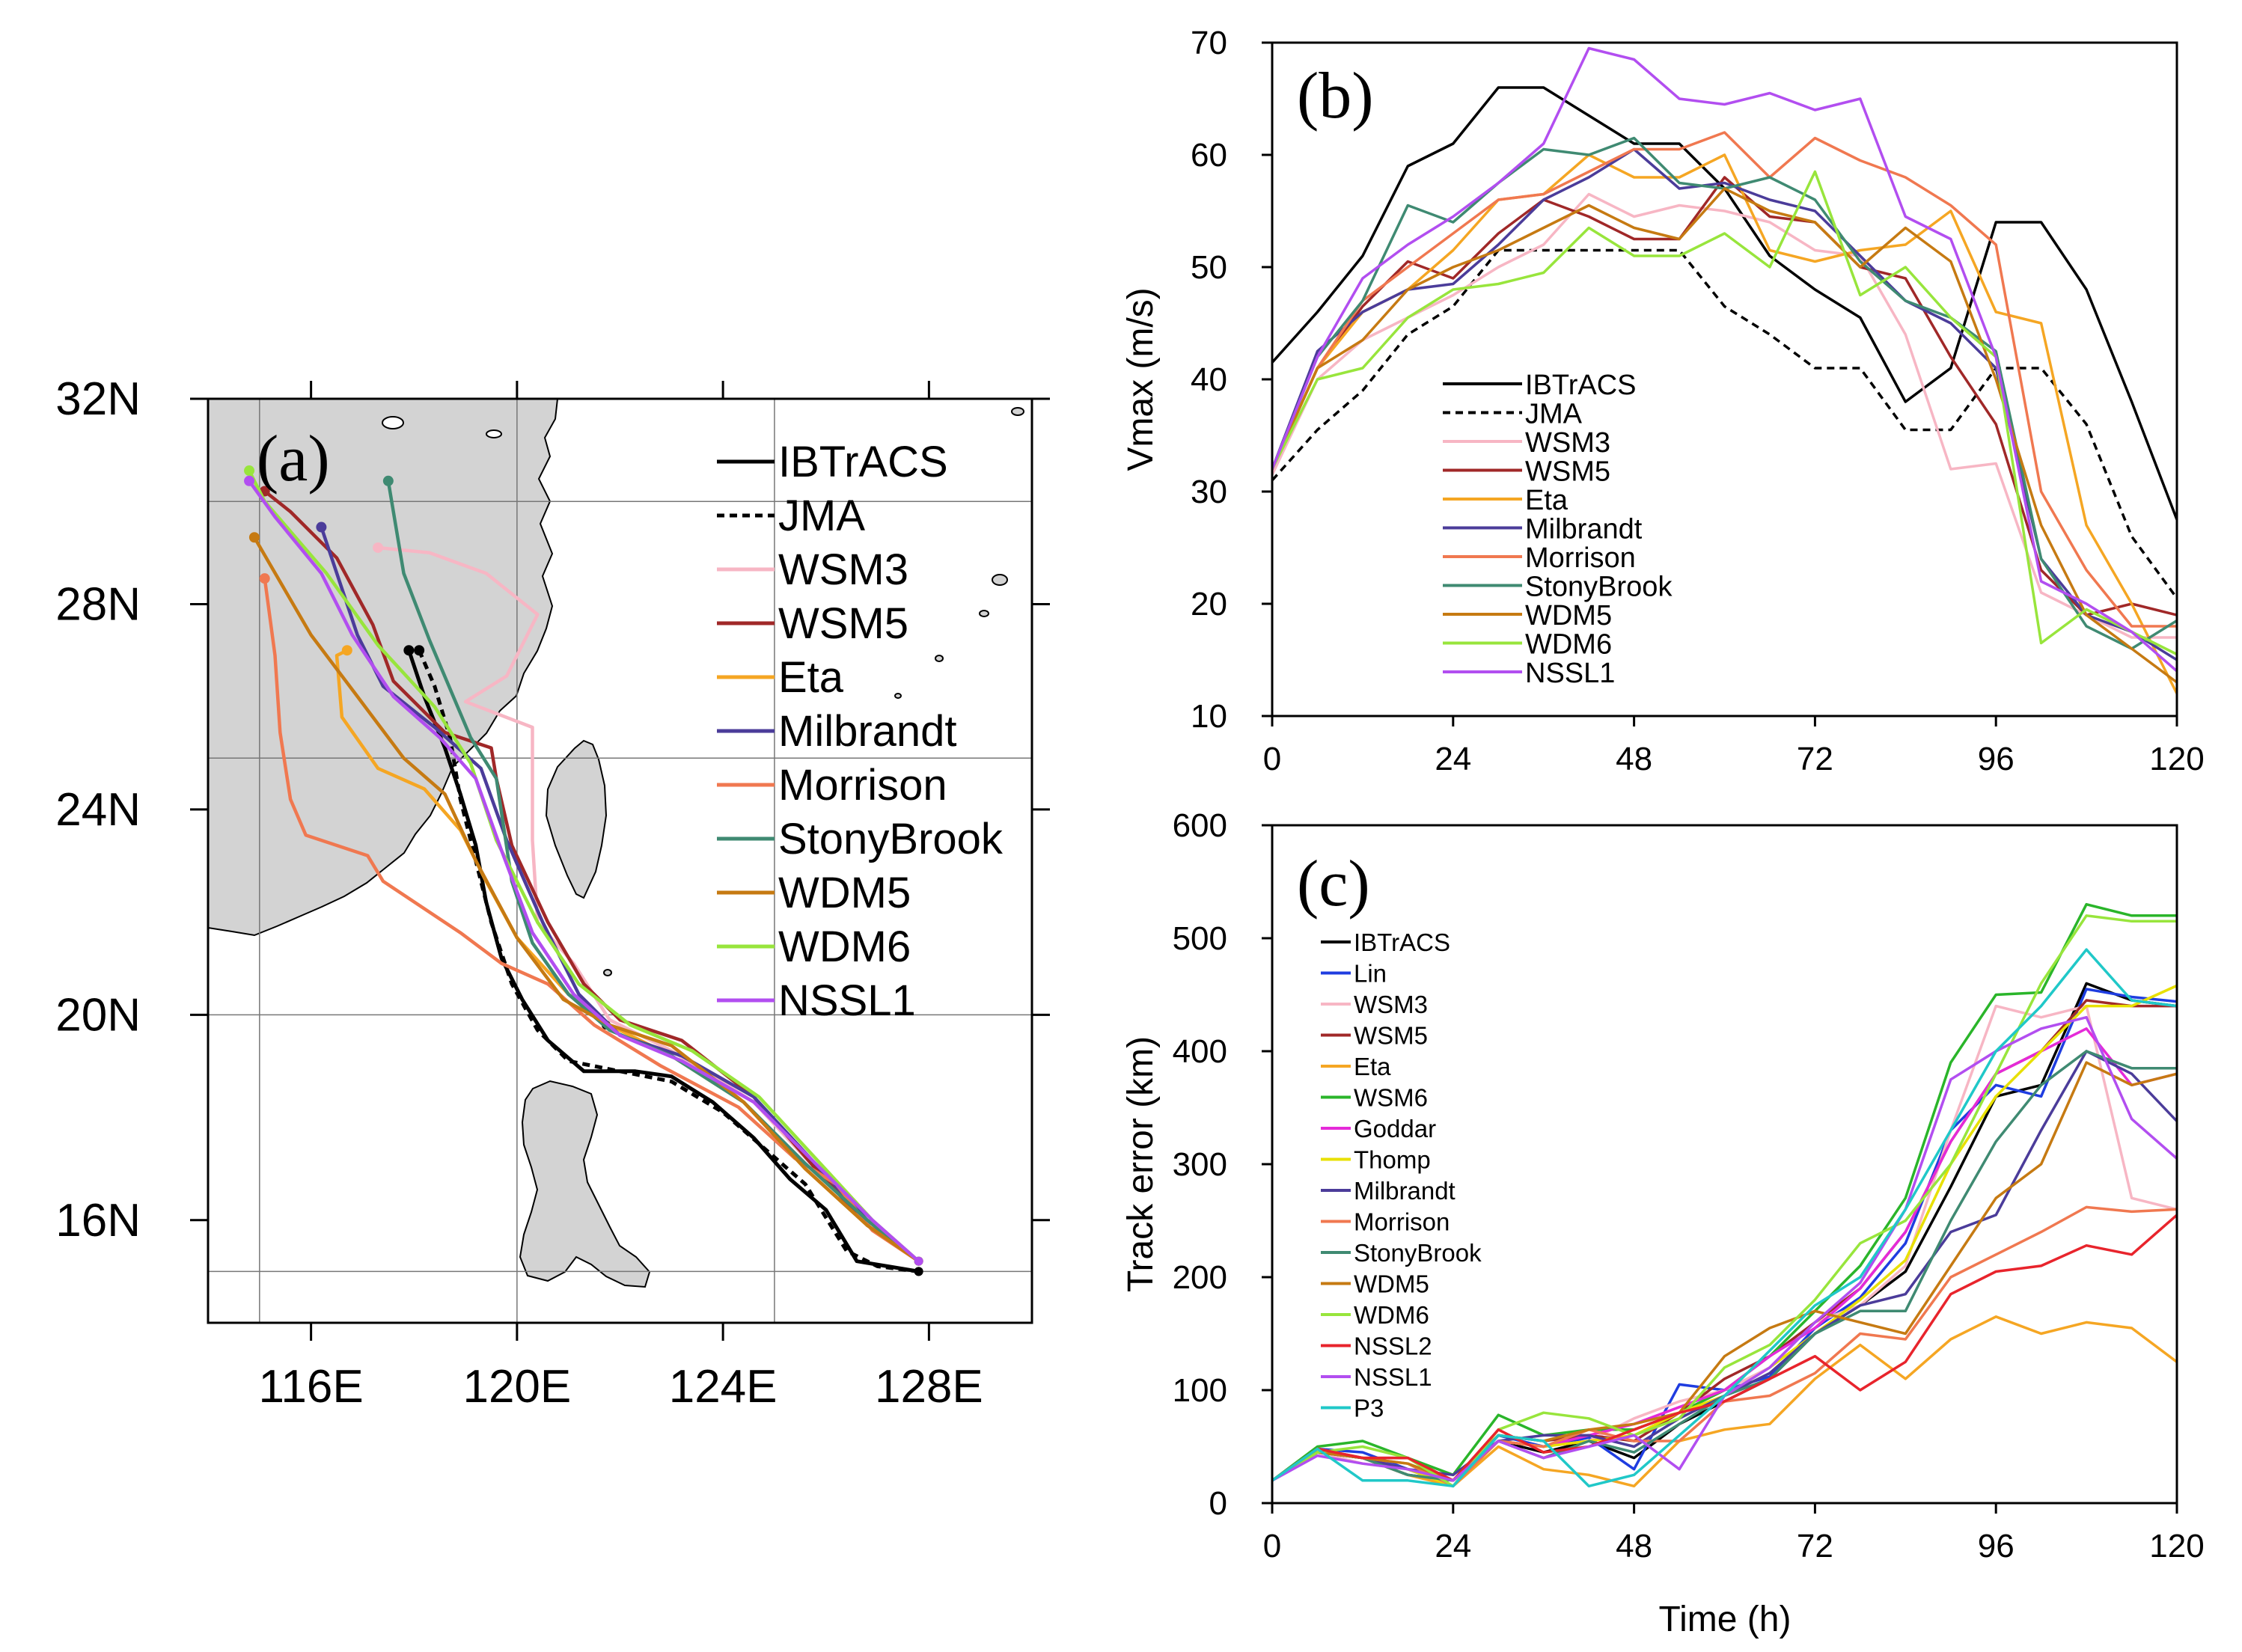 The image size is (2242, 1652). I want to click on legend-label-nssl2: NSSL2, so click(1393, 1346).